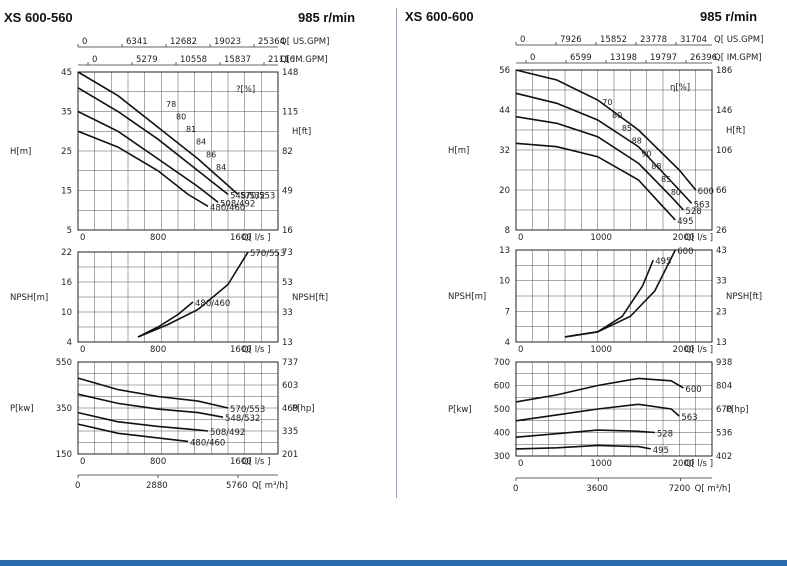  Describe the element at coordinates (724, 387) in the screenshot. I see `y2-tick-label: 804` at that location.